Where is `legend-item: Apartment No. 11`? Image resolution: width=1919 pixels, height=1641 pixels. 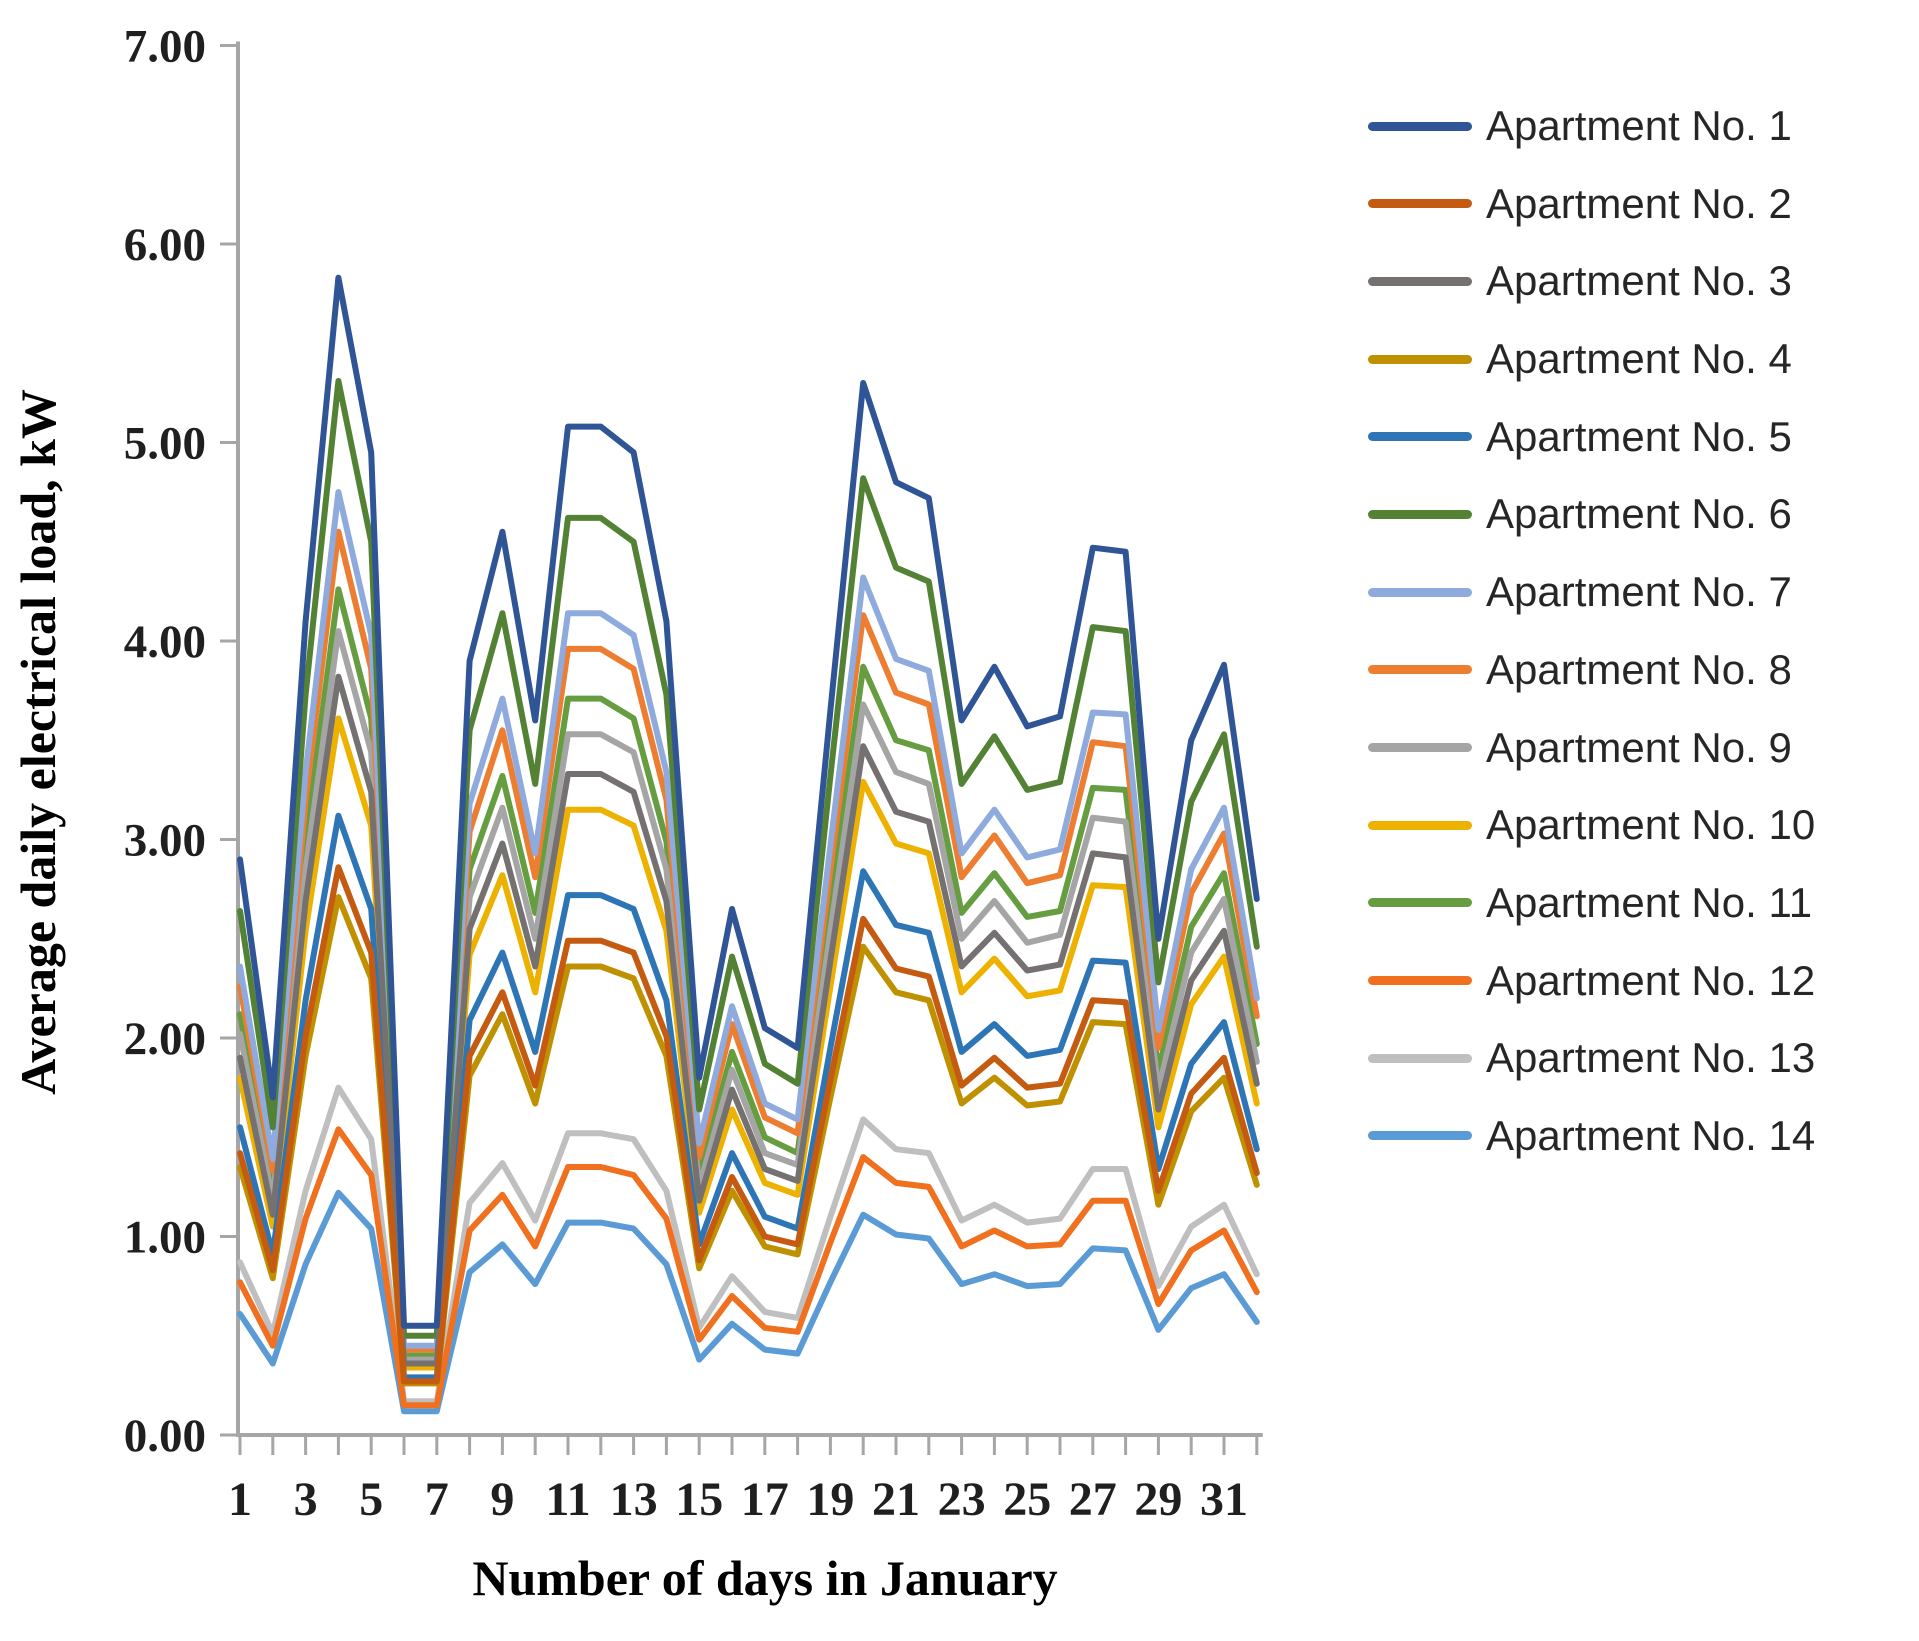 legend-item: Apartment No. 11 is located at coordinates (1638, 903).